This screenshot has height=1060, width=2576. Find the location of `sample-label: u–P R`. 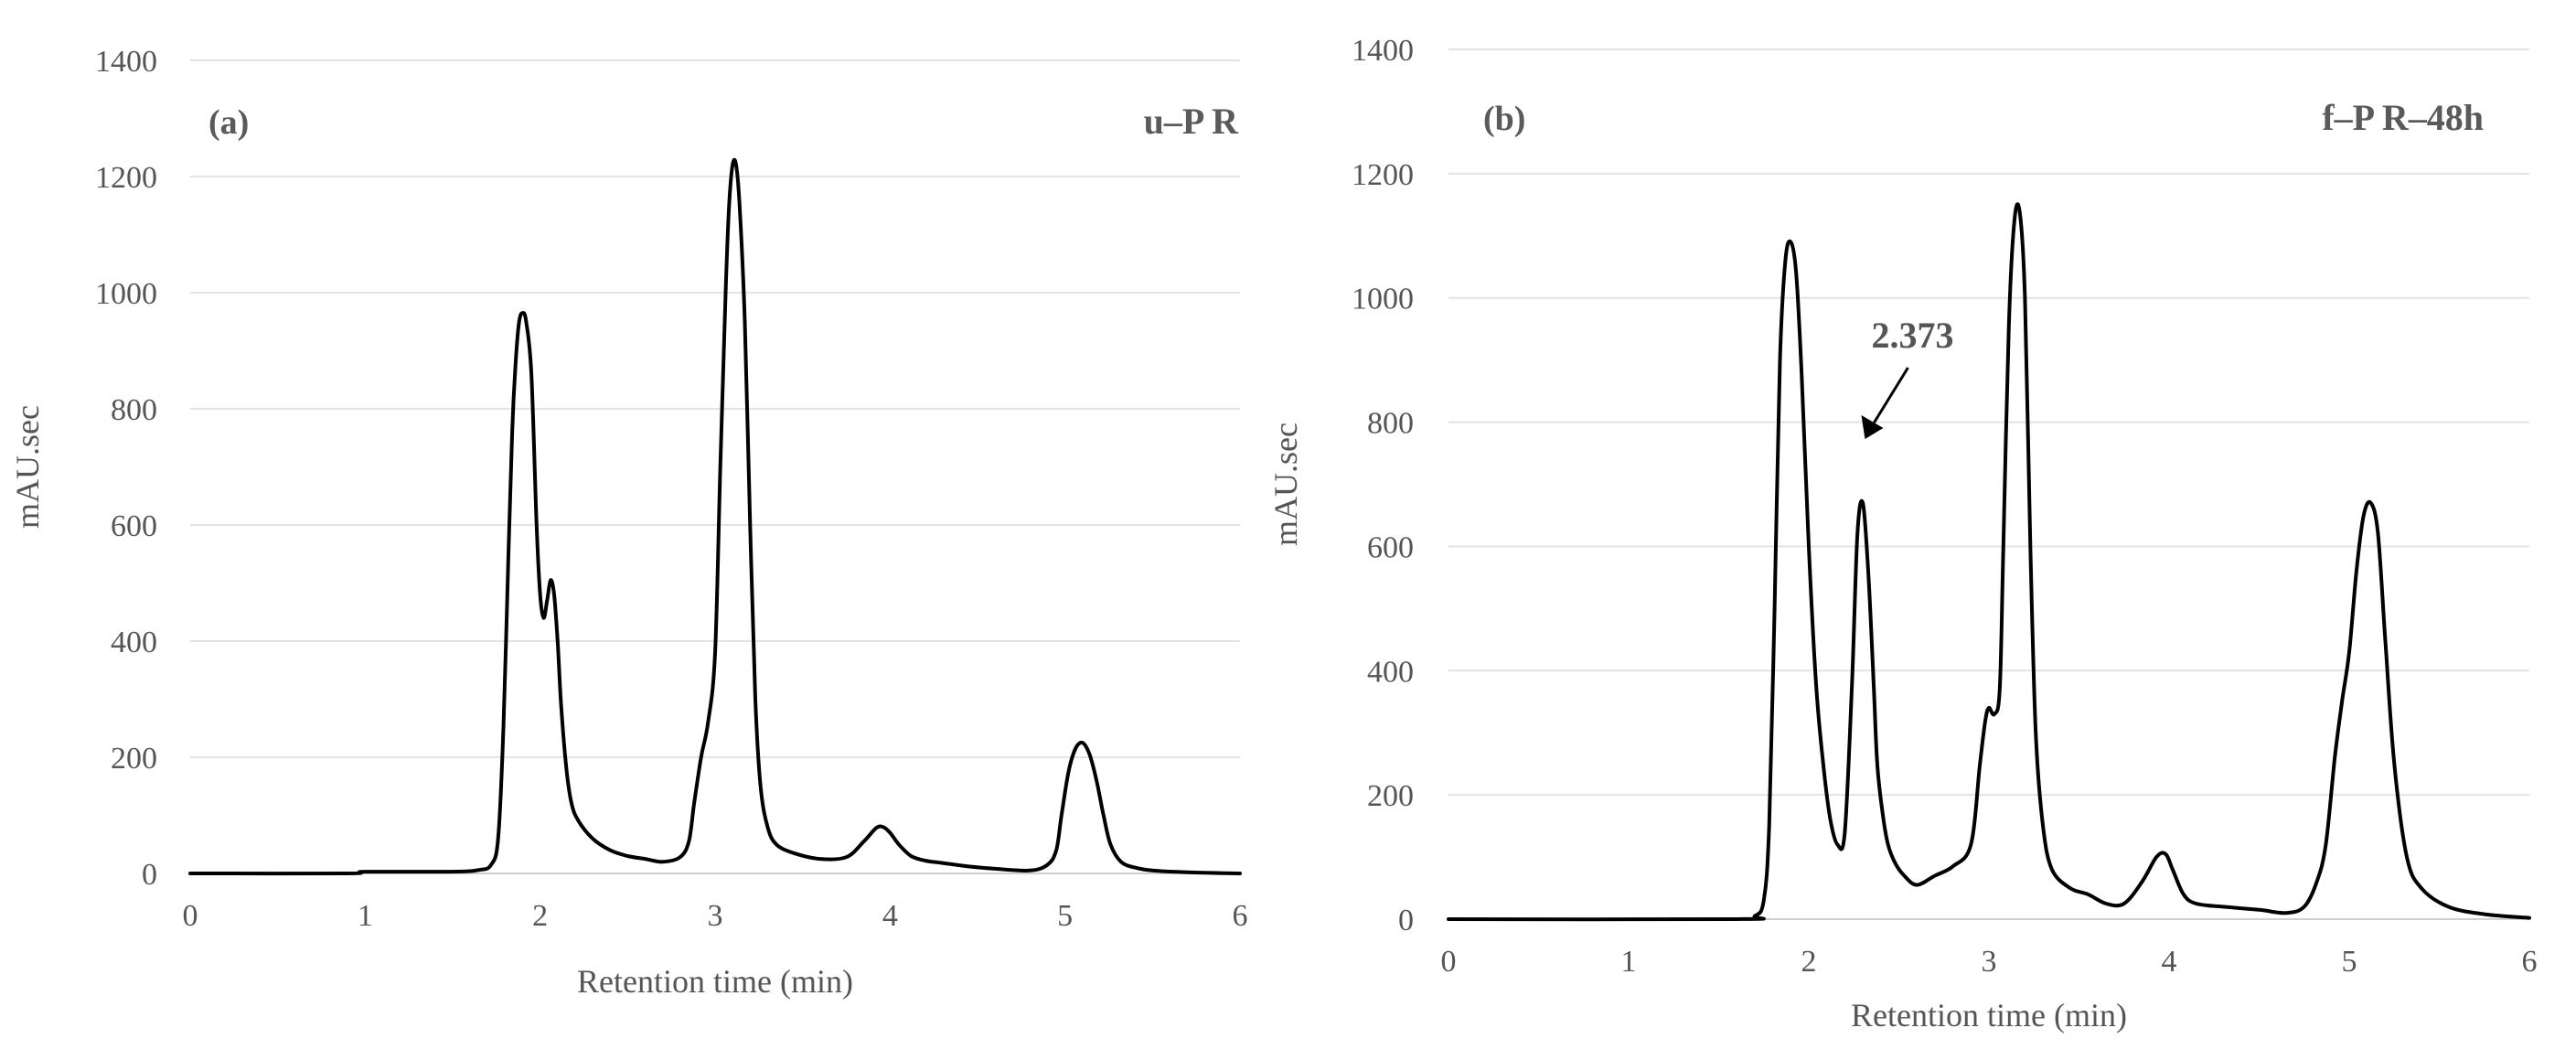

sample-label: u–P R is located at coordinates (1191, 121).